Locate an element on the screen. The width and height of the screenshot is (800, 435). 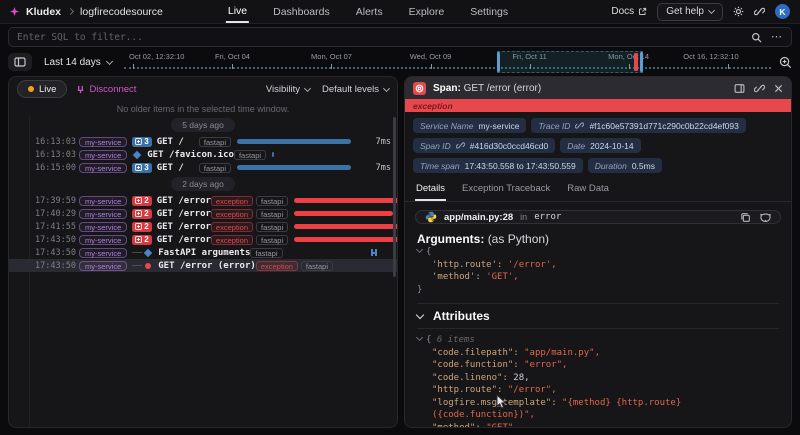
timeline-tick is located at coordinates (233, 66).